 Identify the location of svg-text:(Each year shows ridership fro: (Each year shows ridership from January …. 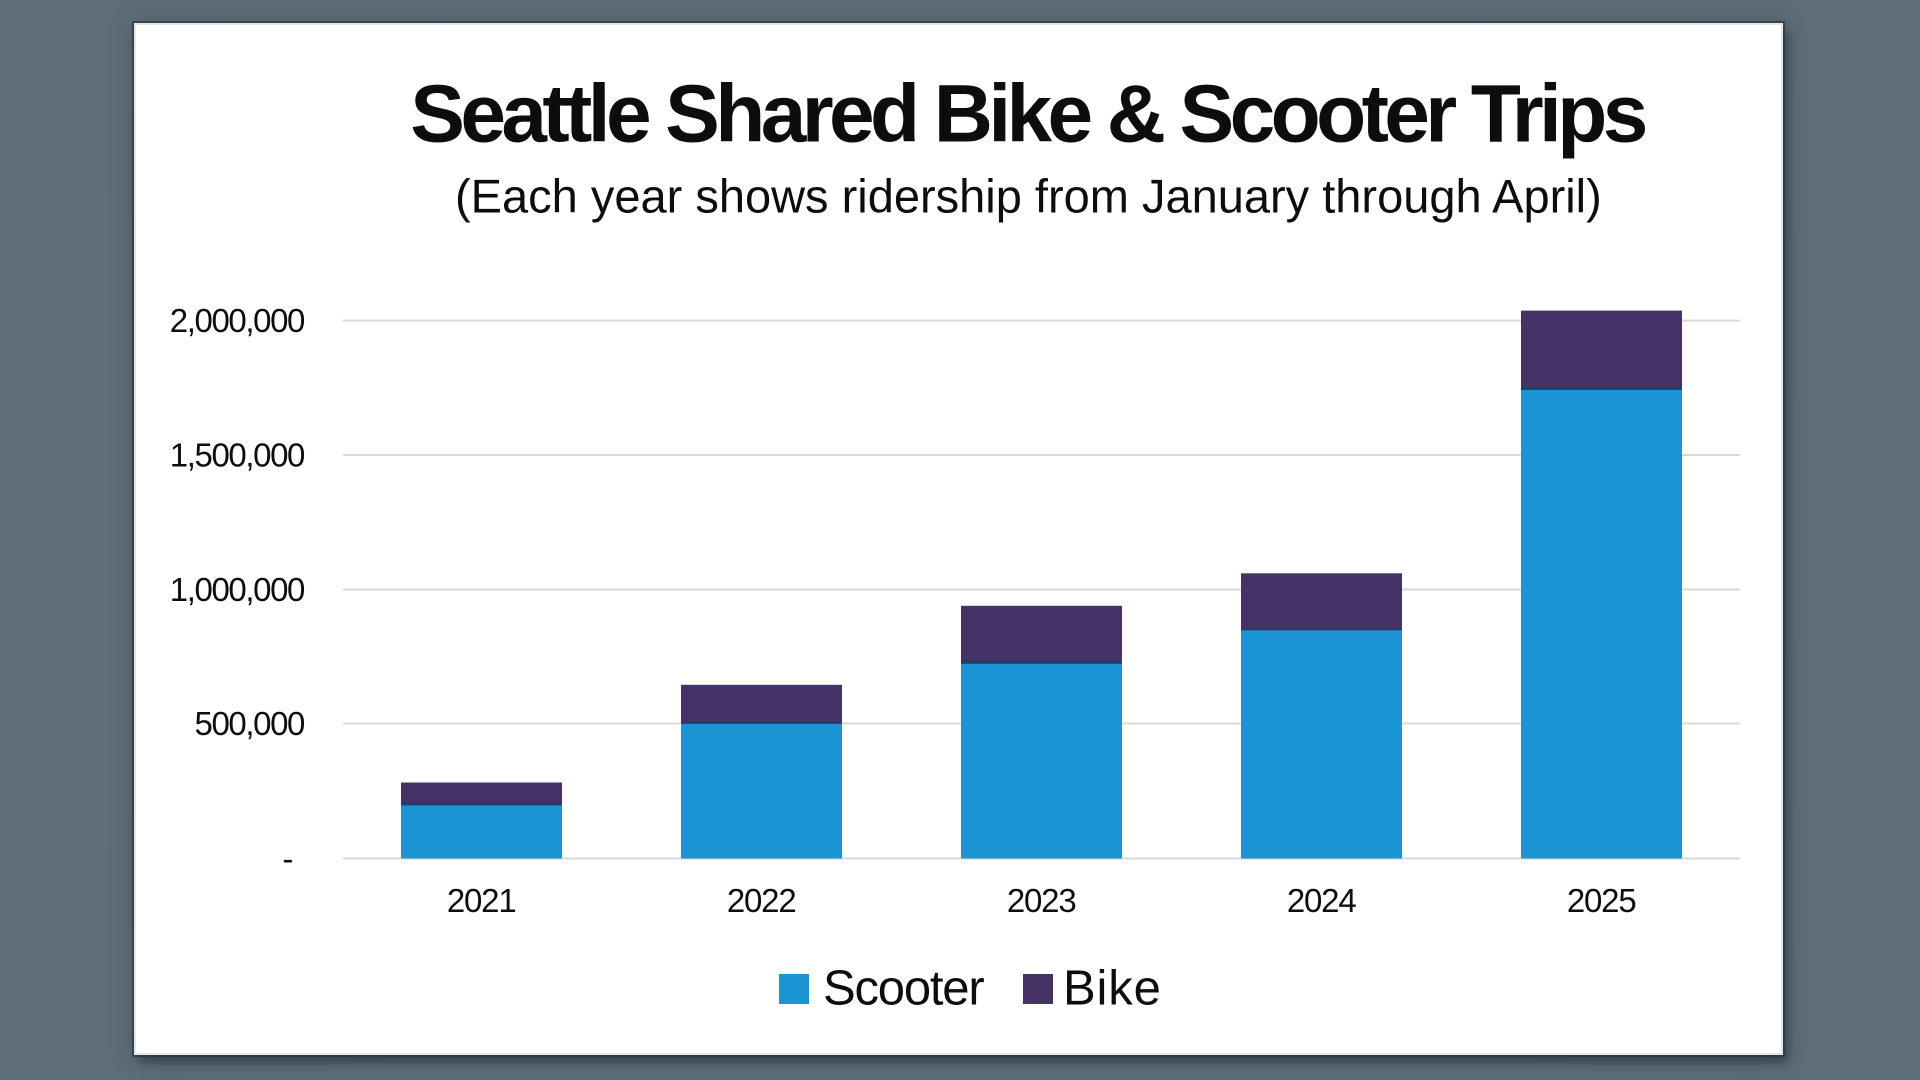
(1028, 196).